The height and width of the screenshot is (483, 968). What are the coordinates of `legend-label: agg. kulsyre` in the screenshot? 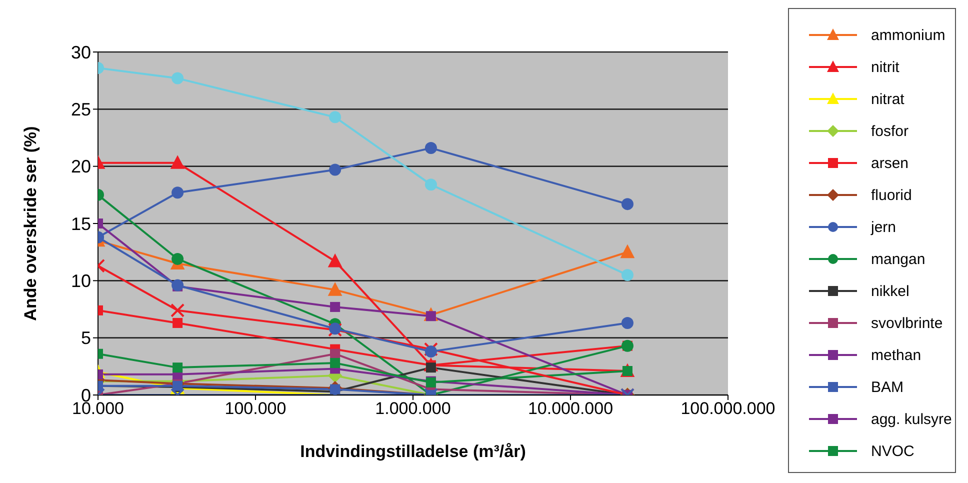 It's located at (911, 419).